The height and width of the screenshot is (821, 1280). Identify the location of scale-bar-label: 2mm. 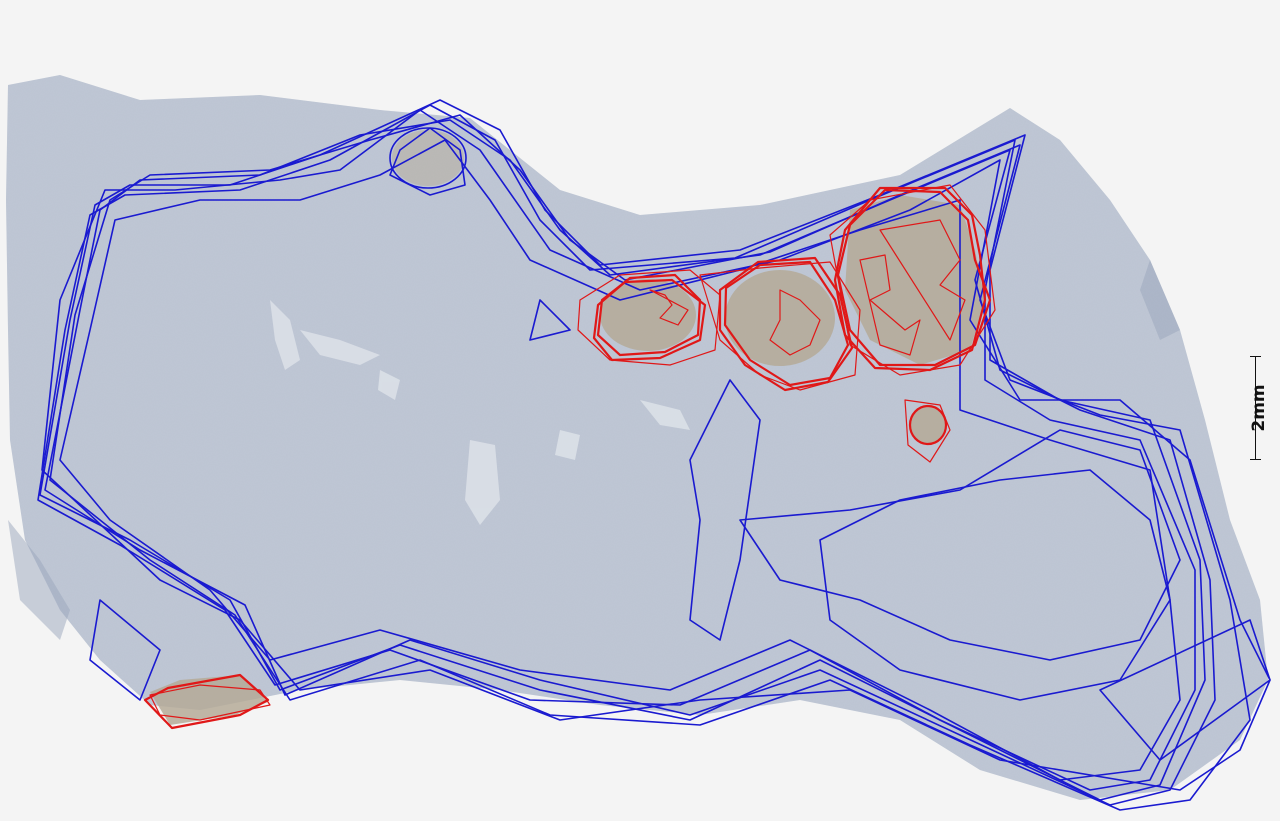
(1259, 408).